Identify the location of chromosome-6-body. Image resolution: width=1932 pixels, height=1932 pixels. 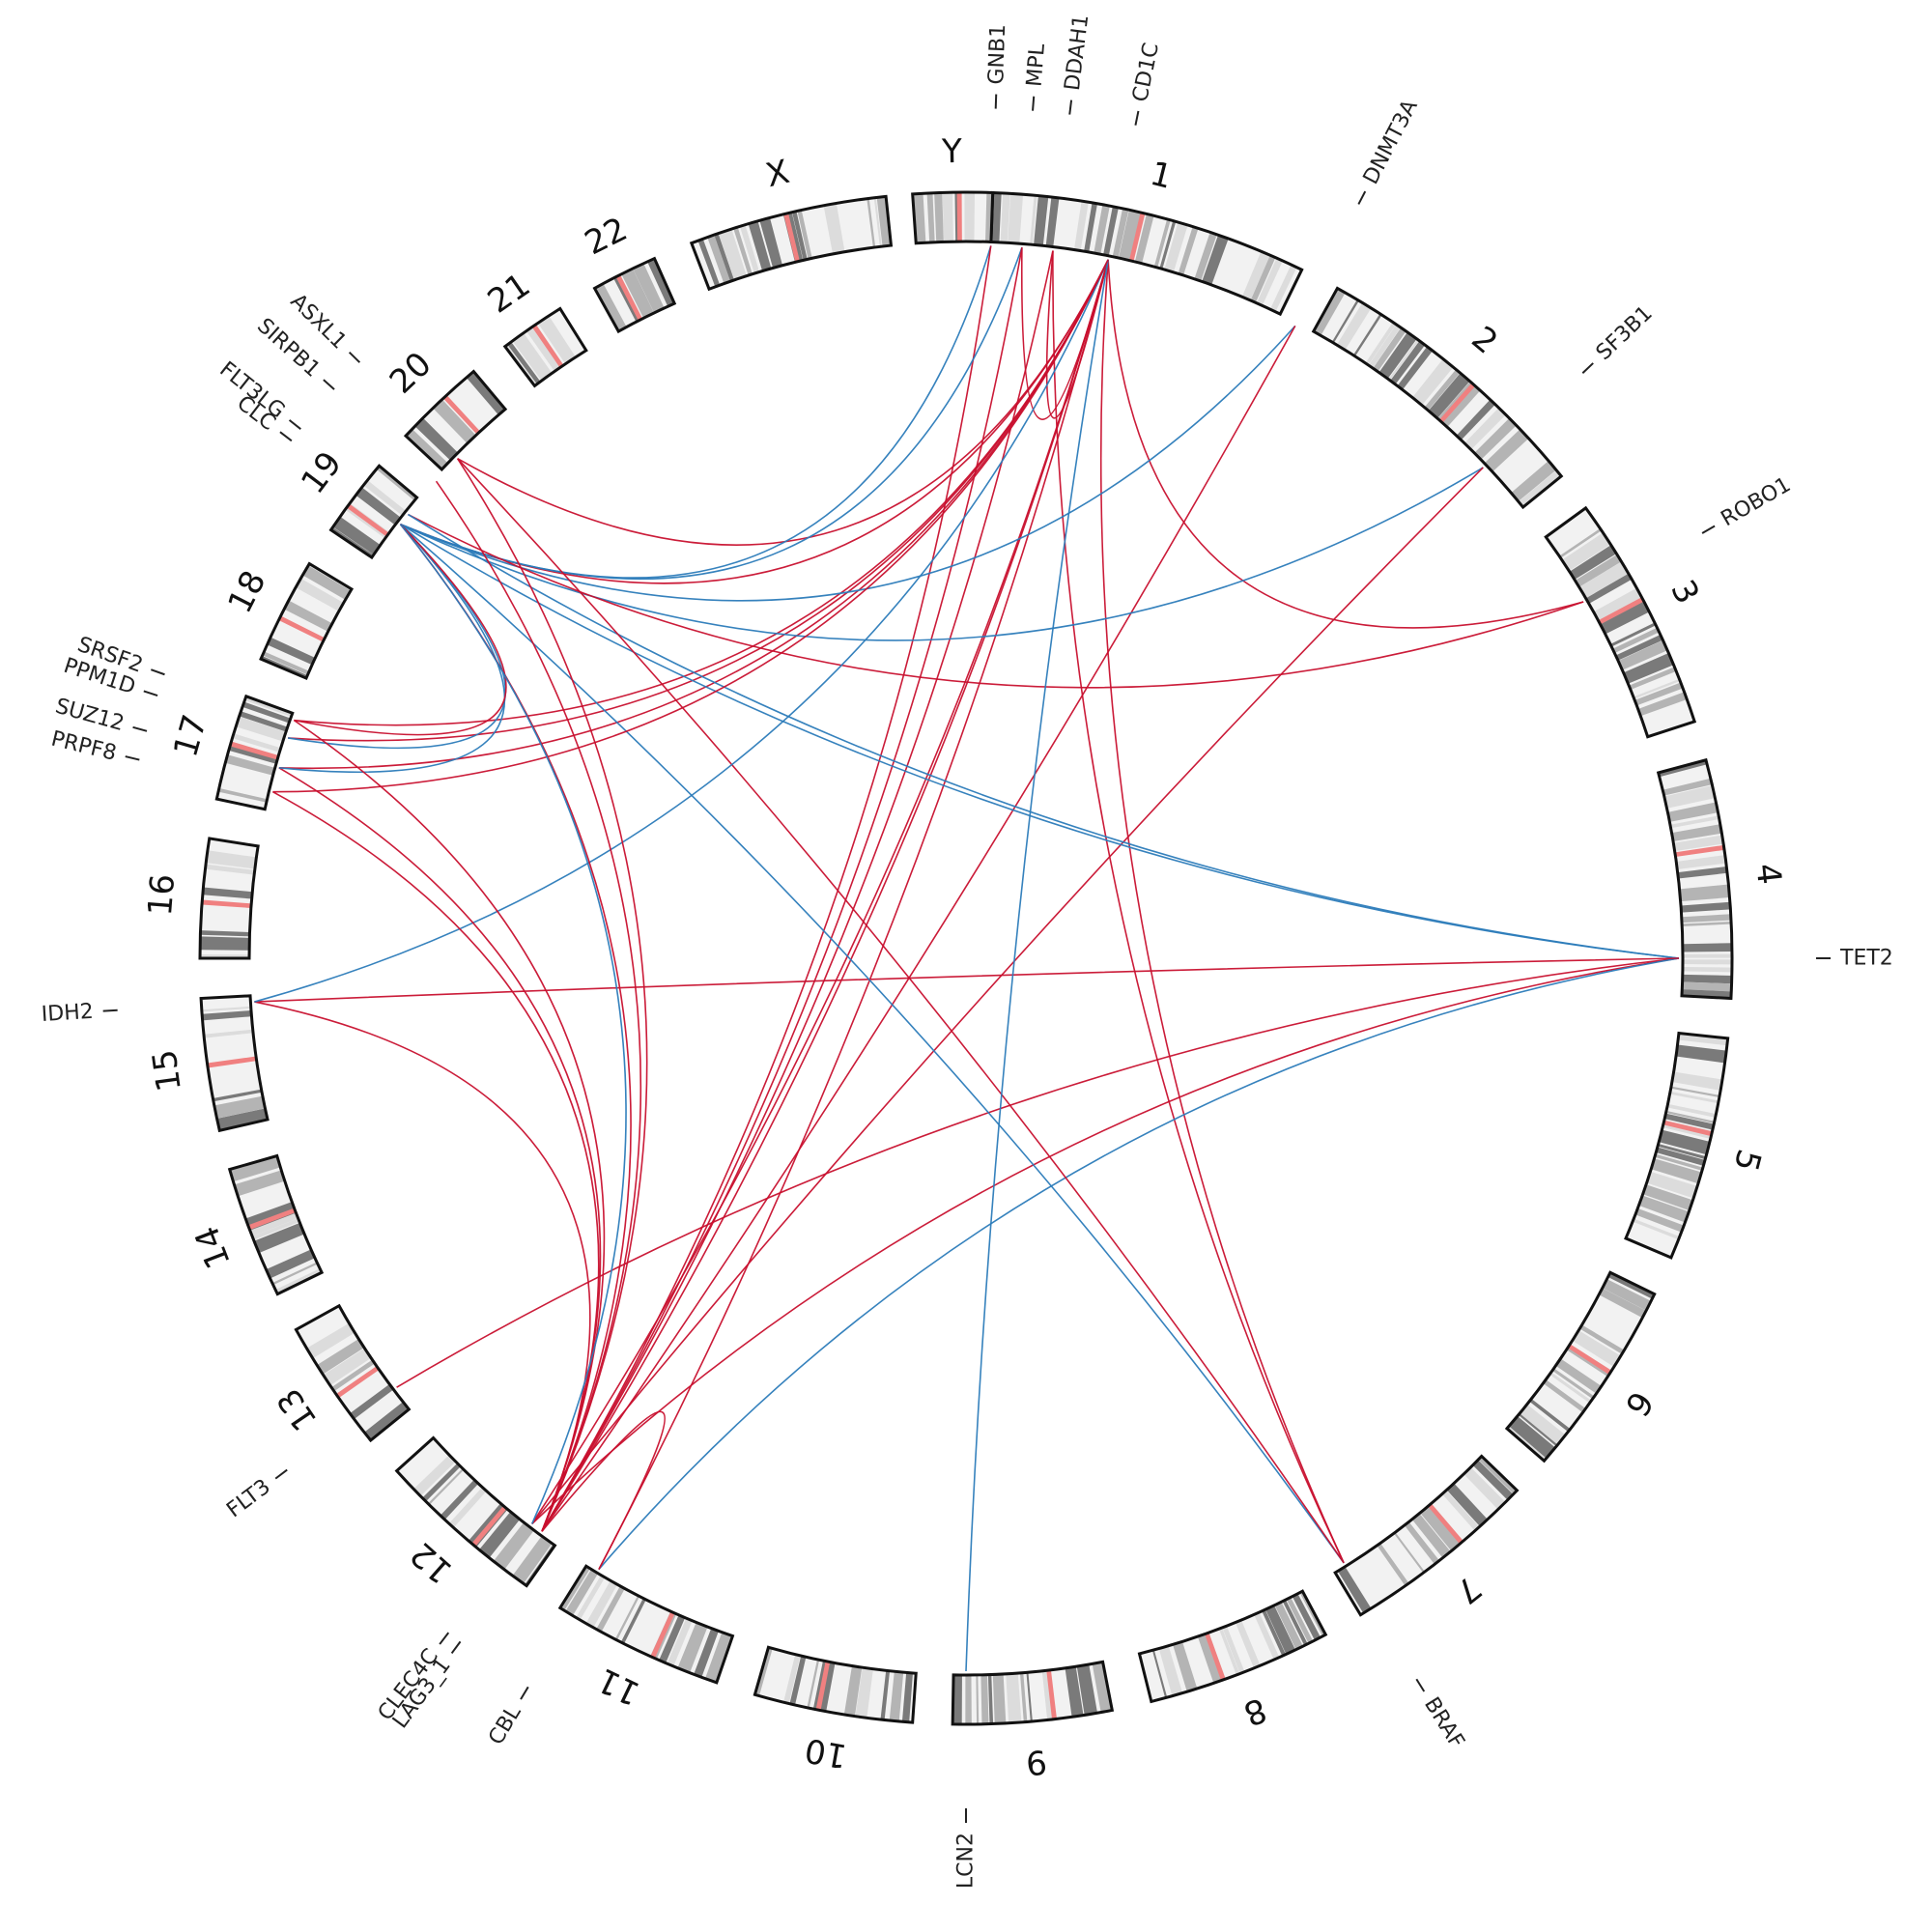
(1580, 1367).